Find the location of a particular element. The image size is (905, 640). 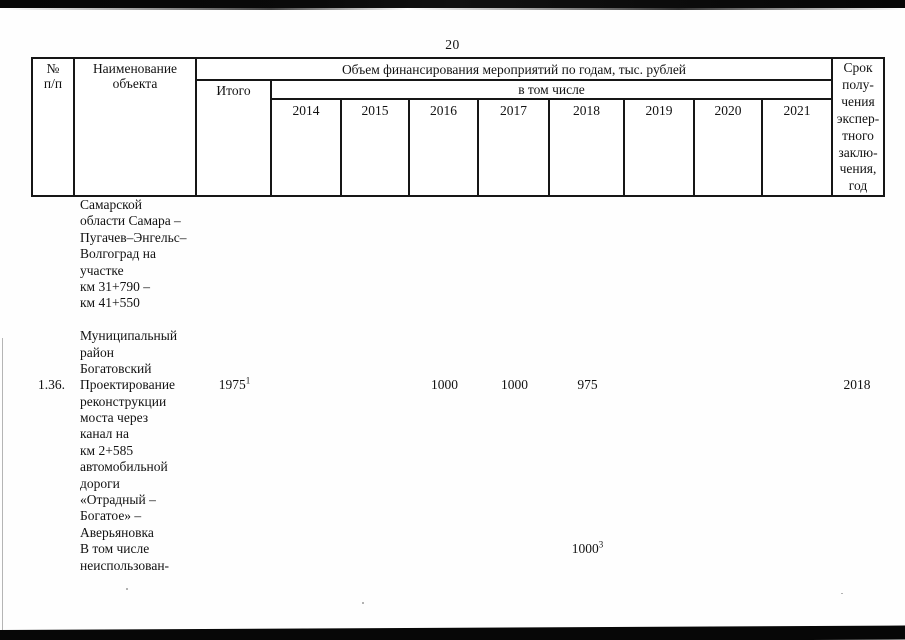

table-body-row: дороги is located at coordinates (458, 484).